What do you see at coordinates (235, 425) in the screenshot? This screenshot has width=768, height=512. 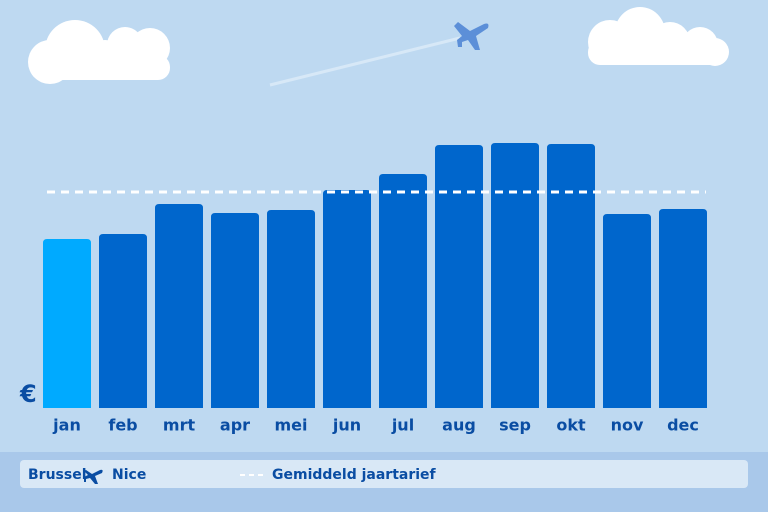 I see `x-tick-label: apr` at bounding box center [235, 425].